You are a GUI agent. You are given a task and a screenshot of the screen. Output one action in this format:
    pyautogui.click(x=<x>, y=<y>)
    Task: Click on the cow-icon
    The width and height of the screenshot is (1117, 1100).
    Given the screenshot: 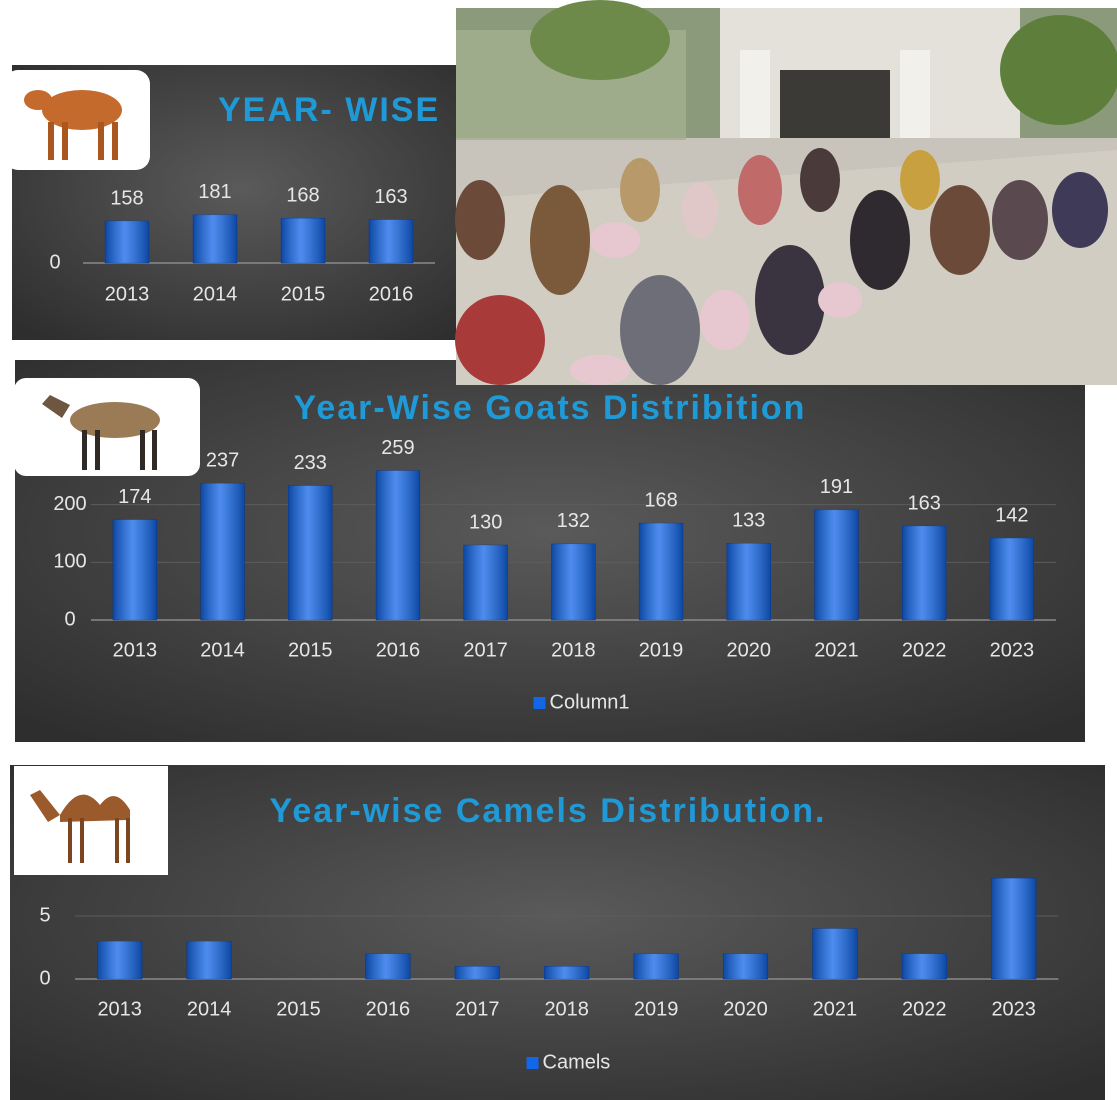 What is the action you would take?
    pyautogui.click(x=77, y=120)
    